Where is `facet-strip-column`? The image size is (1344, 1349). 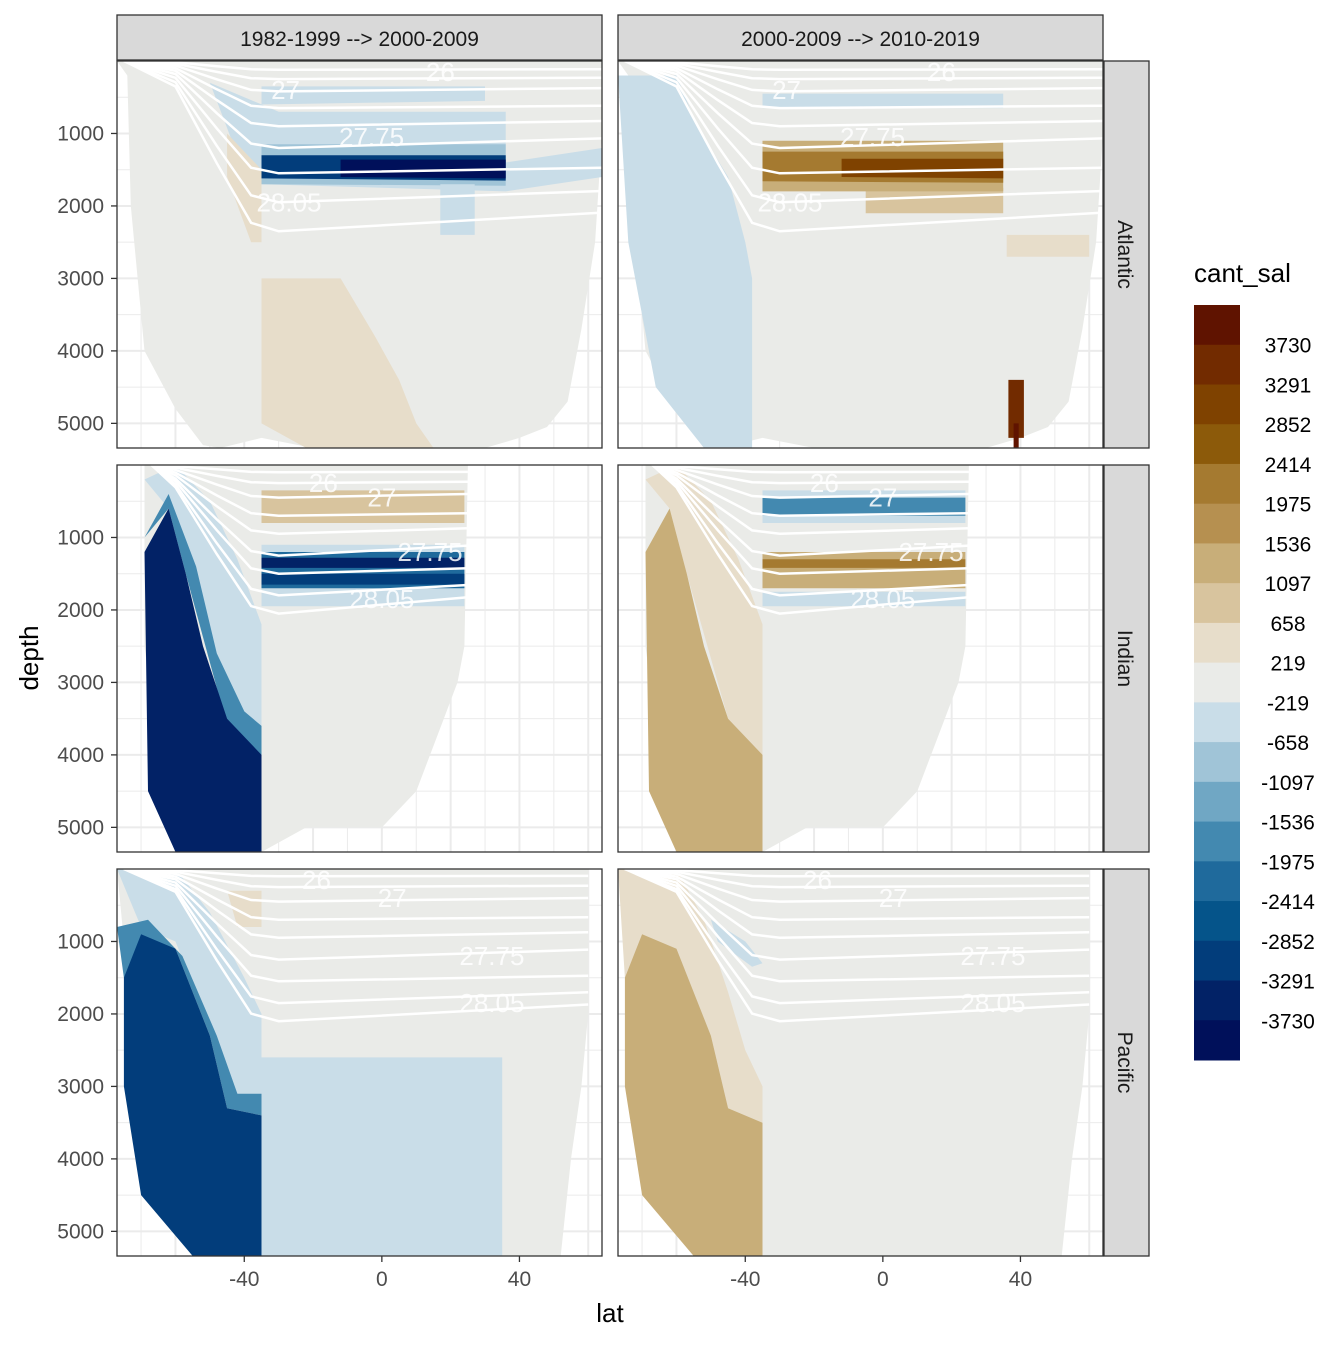 facet-strip-column is located at coordinates (860, 37).